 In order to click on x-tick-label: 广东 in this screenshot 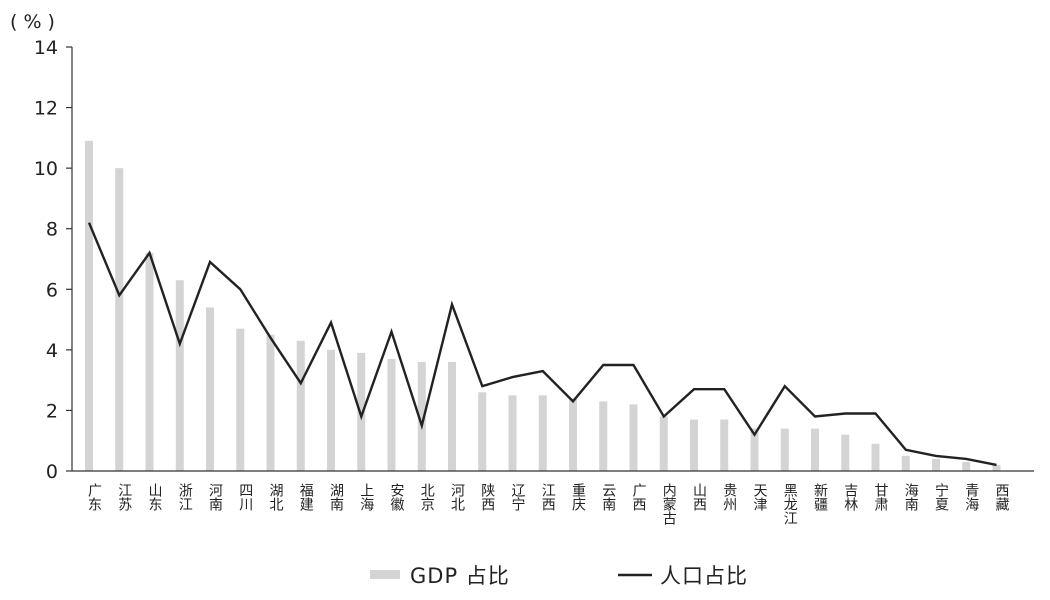, I will do `click(94, 497)`.